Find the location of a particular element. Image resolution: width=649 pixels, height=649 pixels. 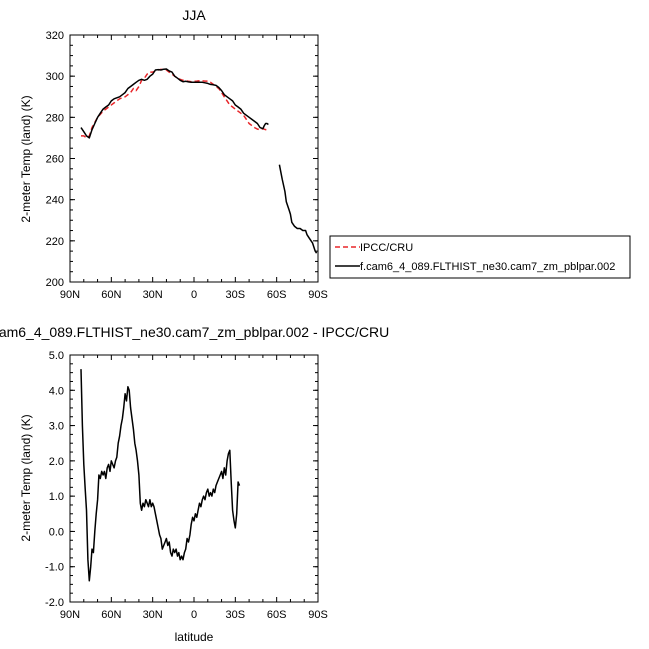

top-chart-y-tick-label: 200 is located at coordinates (55, 283).